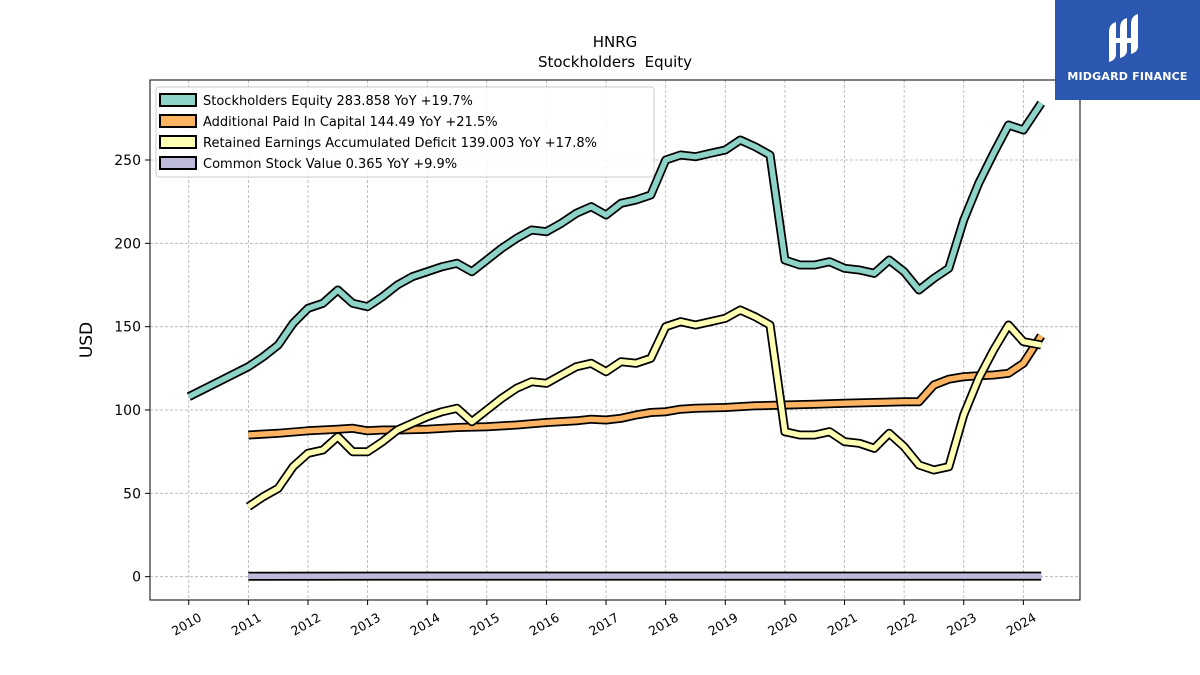 The height and width of the screenshot is (675, 1200). I want to click on y-tick-label: 250, so click(127, 161).